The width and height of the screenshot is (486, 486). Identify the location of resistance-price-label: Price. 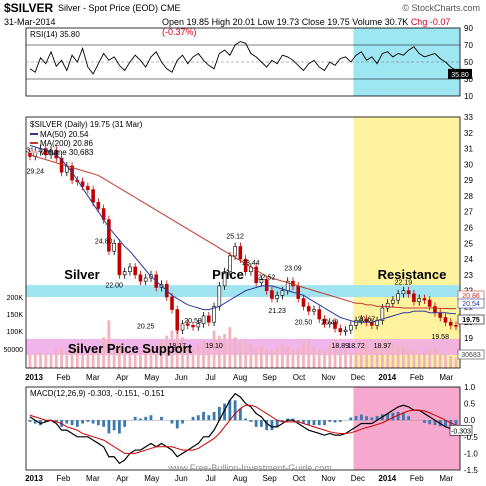
(228, 274).